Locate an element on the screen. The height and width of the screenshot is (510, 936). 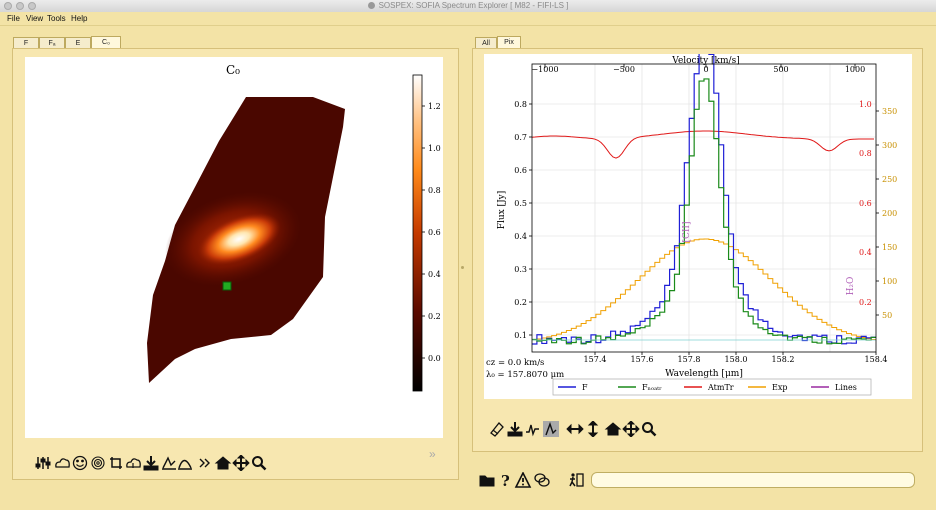
h2o-line-label: H₂O is located at coordinates (851, 286).